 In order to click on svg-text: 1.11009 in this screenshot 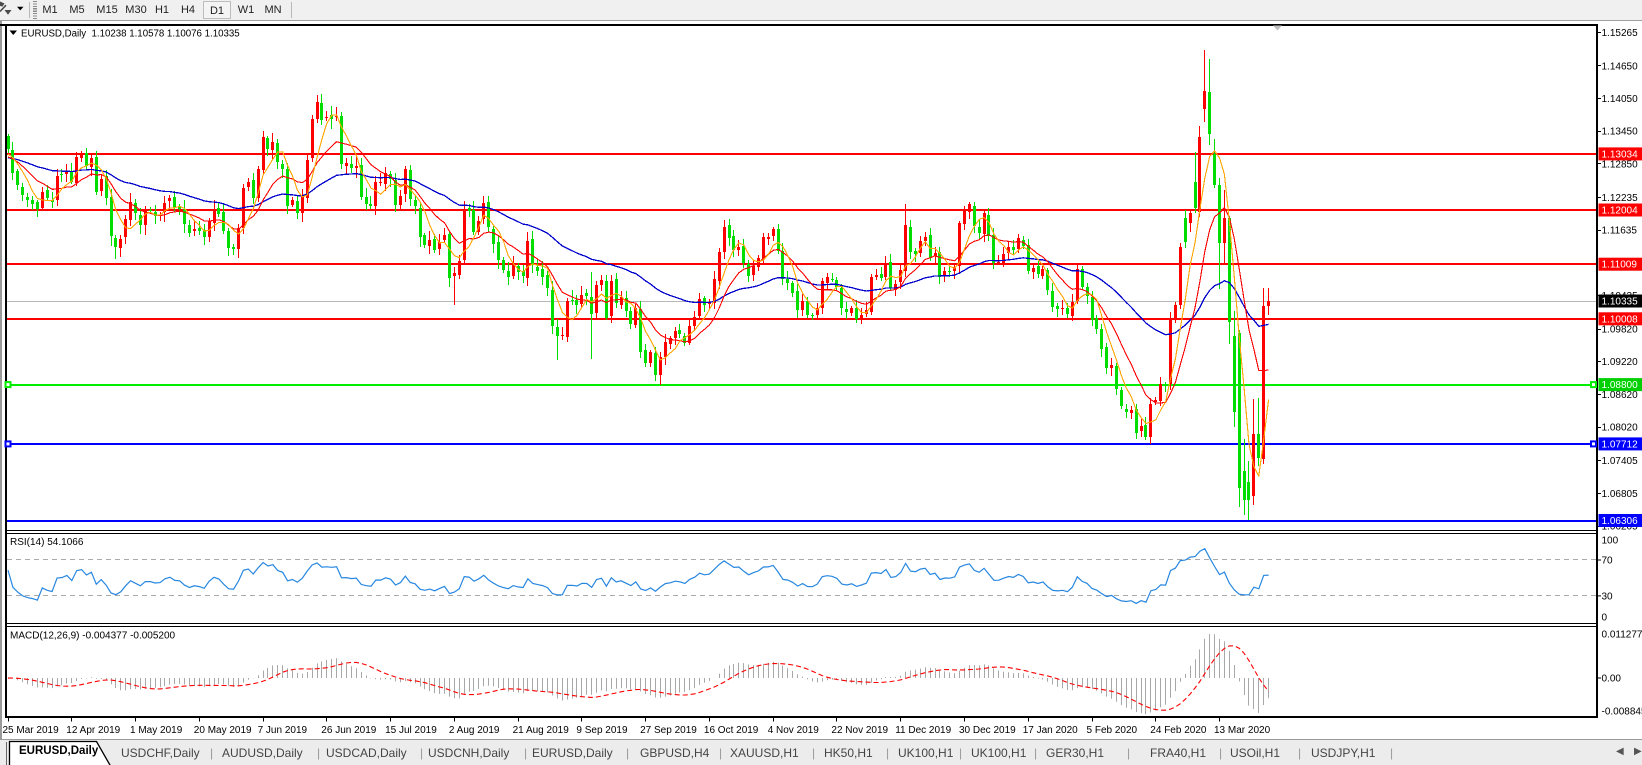, I will do `click(1620, 265)`.